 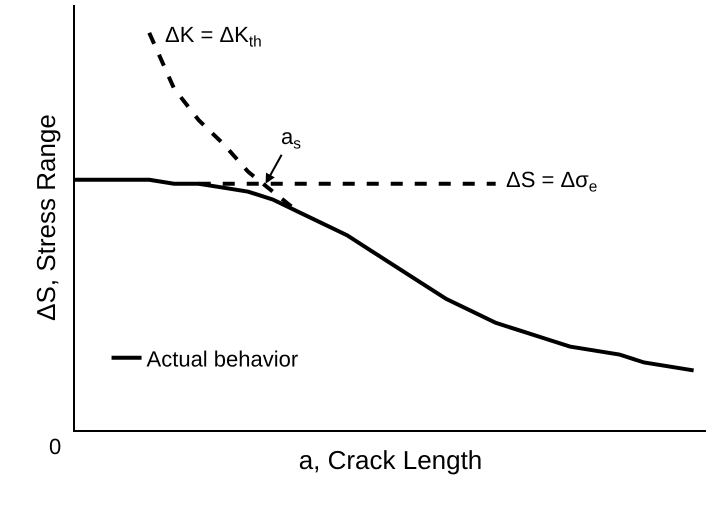 I want to click on series-label: ΔK = ΔK$_{th}$, so click(x=213, y=36).